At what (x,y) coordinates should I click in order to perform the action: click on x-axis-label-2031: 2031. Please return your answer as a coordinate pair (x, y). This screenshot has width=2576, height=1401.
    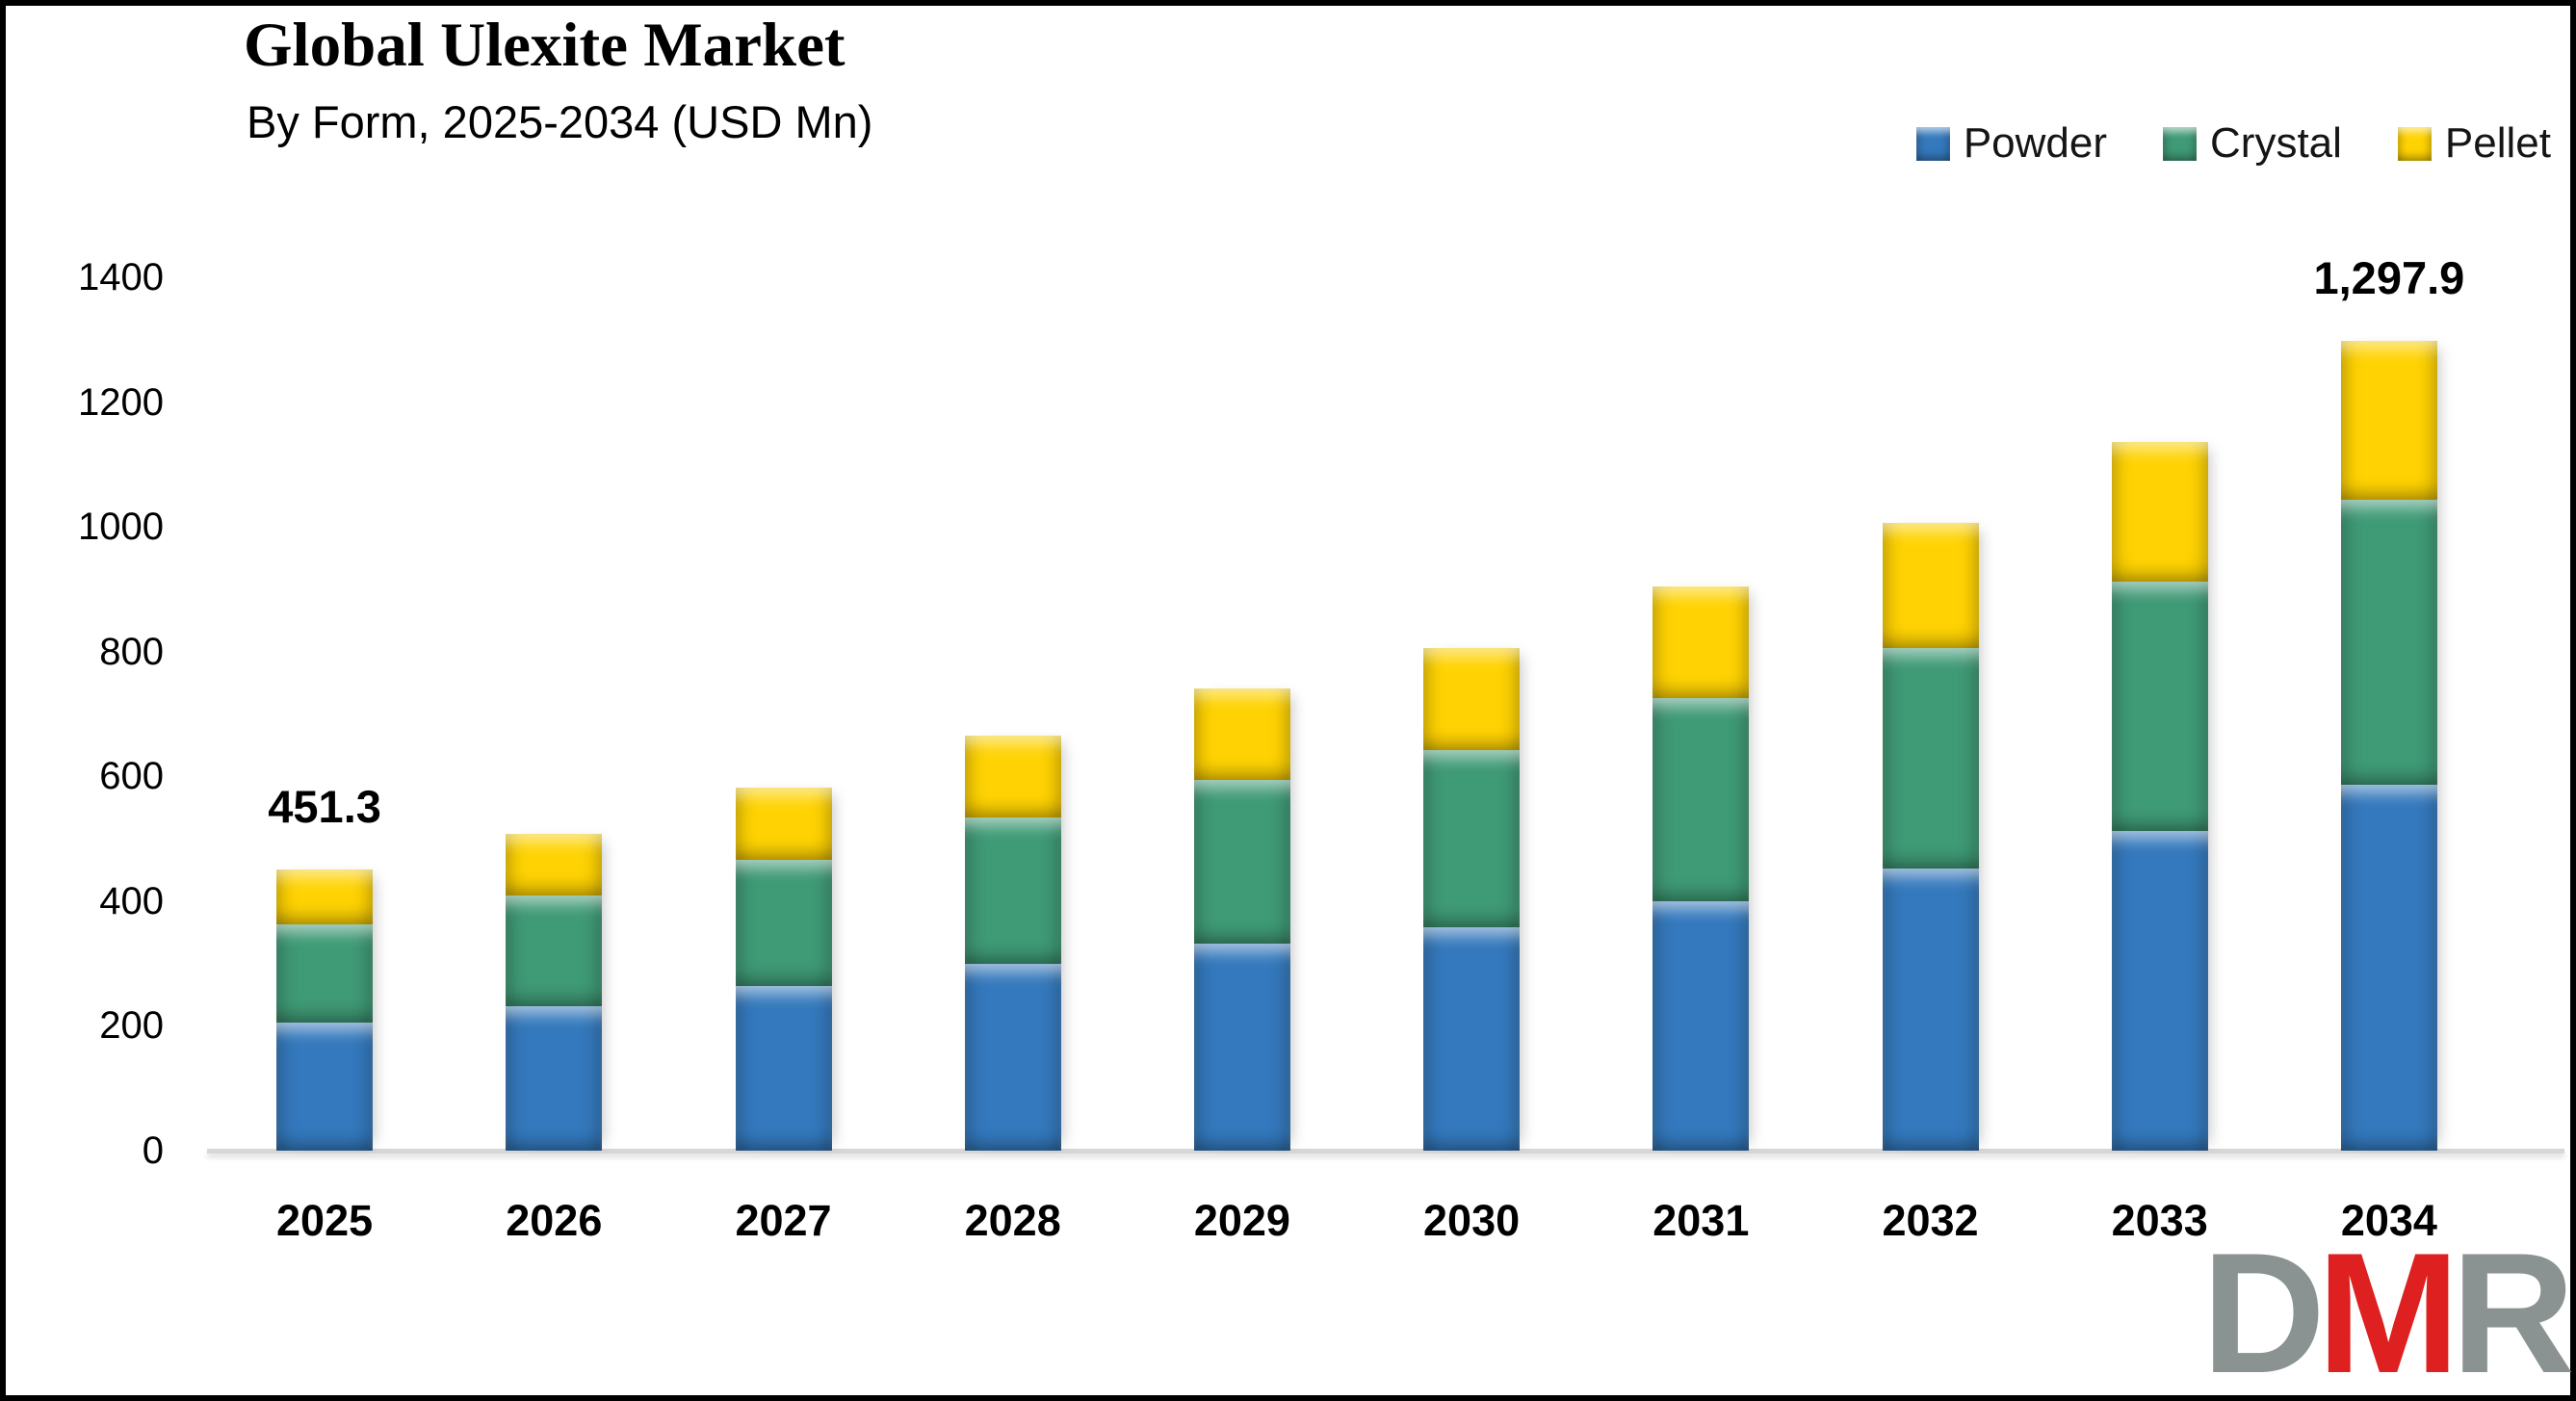
    Looking at the image, I should click on (1701, 1221).